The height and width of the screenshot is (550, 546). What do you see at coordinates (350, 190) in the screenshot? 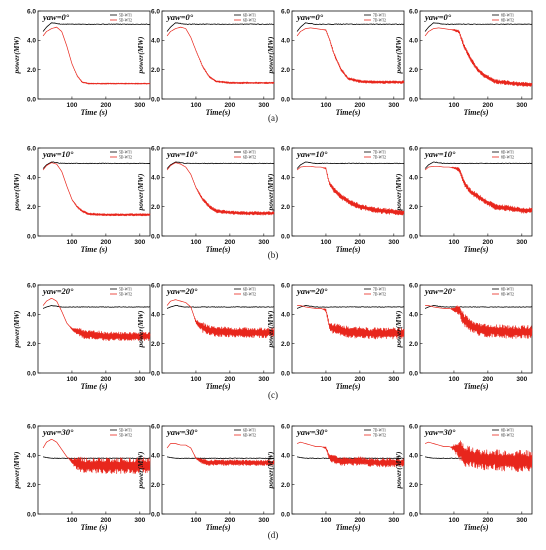
I see `series-line-7D-WT2` at bounding box center [350, 190].